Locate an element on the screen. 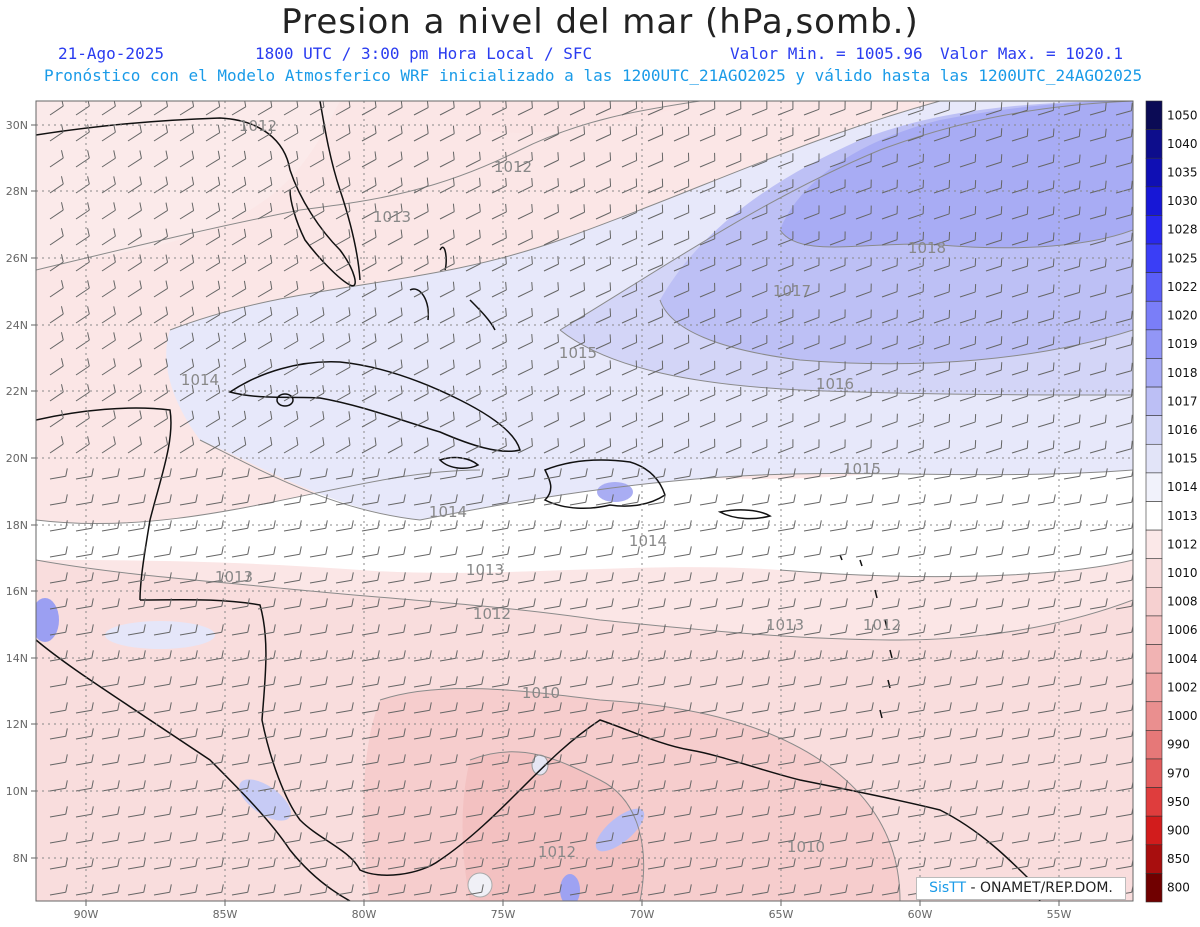 The image size is (1200, 927). colorbar-label: 1000 is located at coordinates (1182, 716).